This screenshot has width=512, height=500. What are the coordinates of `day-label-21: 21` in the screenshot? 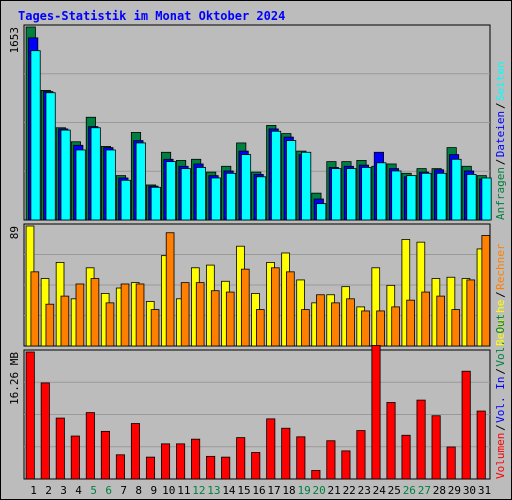 It's located at (334, 490).